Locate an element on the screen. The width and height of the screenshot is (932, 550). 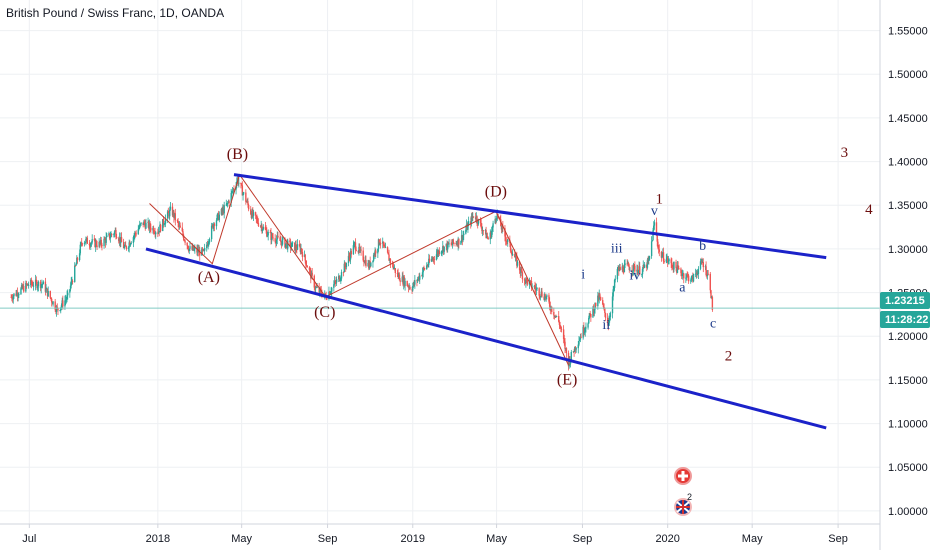
y-tick-label: 1.15000 is located at coordinates (908, 381).